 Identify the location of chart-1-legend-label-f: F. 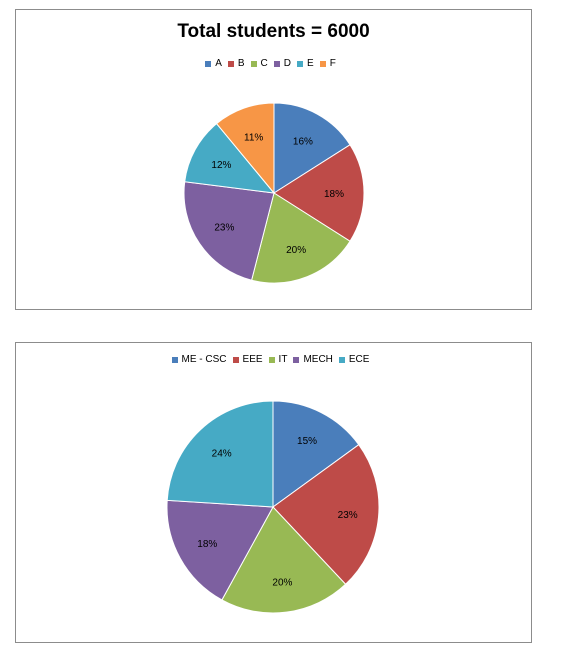
(332, 63).